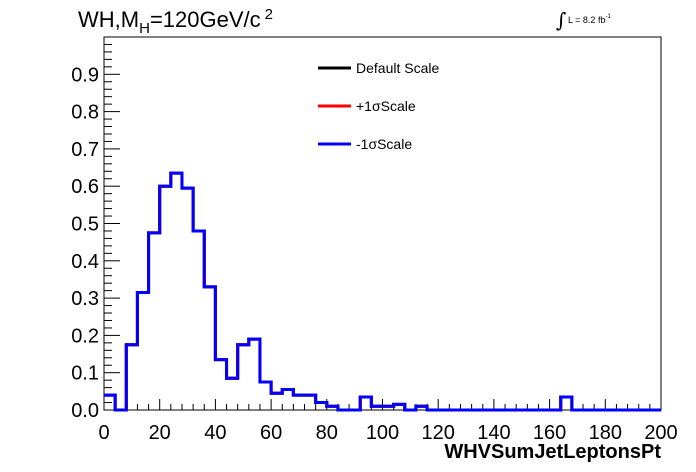 This screenshot has height=472, width=696. Describe the element at coordinates (384, 144) in the screenshot. I see `legend-label-2: -1σScale` at that location.